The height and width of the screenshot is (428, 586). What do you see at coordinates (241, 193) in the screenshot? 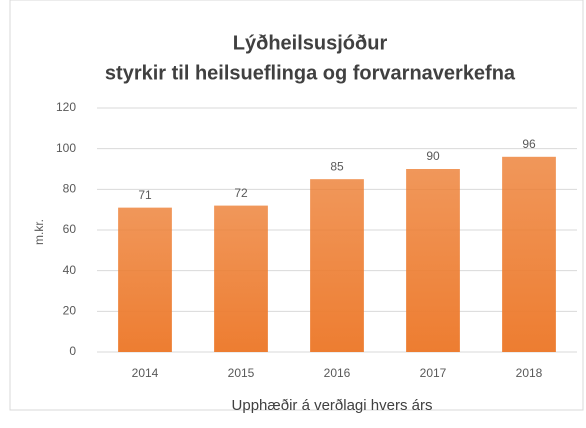
I see `data-label: 72` at bounding box center [241, 193].